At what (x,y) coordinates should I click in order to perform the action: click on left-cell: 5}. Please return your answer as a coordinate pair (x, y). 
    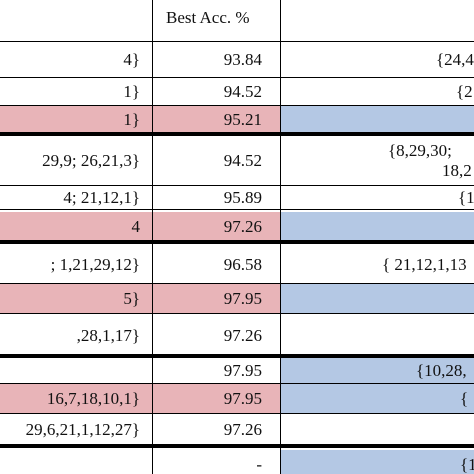
    Looking at the image, I should click on (76, 299).